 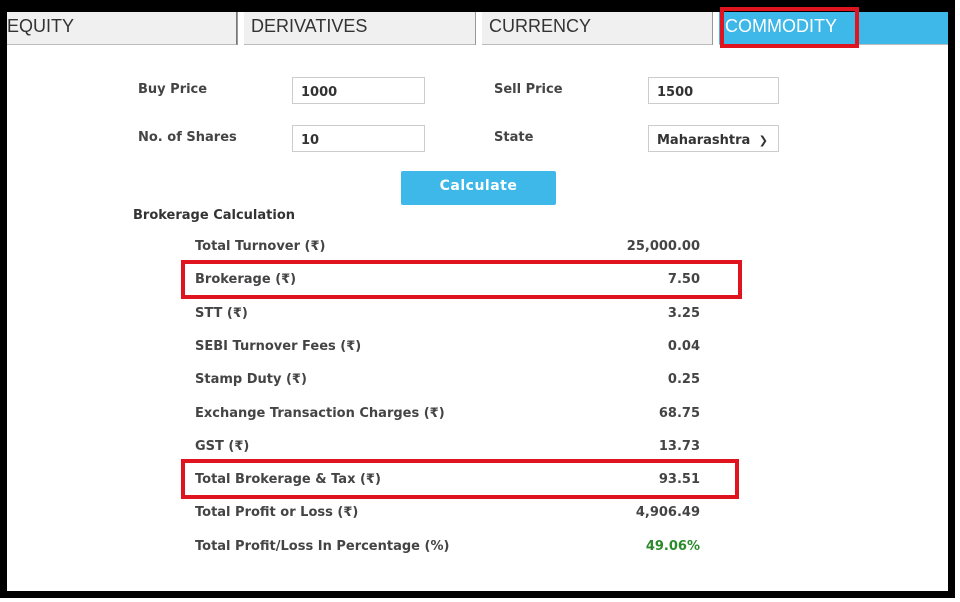 What do you see at coordinates (528, 89) in the screenshot?
I see `sell-price-label: Sell Price` at bounding box center [528, 89].